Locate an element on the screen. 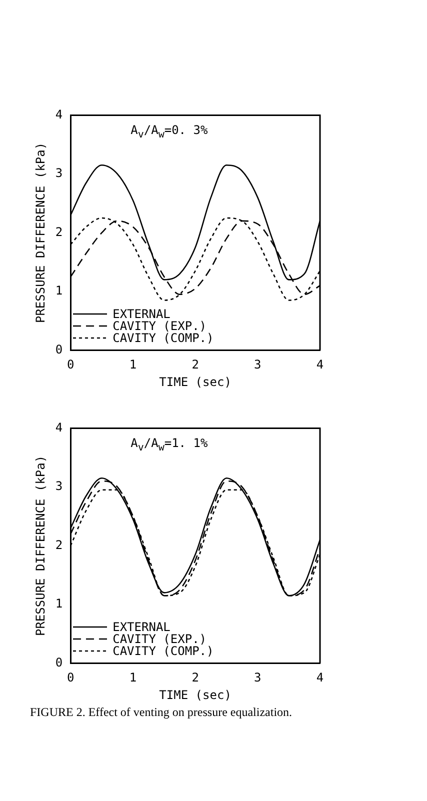 This screenshot has height=801, width=427. annotation: A$_{v}$/A$_{w}$=1. 1% is located at coordinates (169, 445).